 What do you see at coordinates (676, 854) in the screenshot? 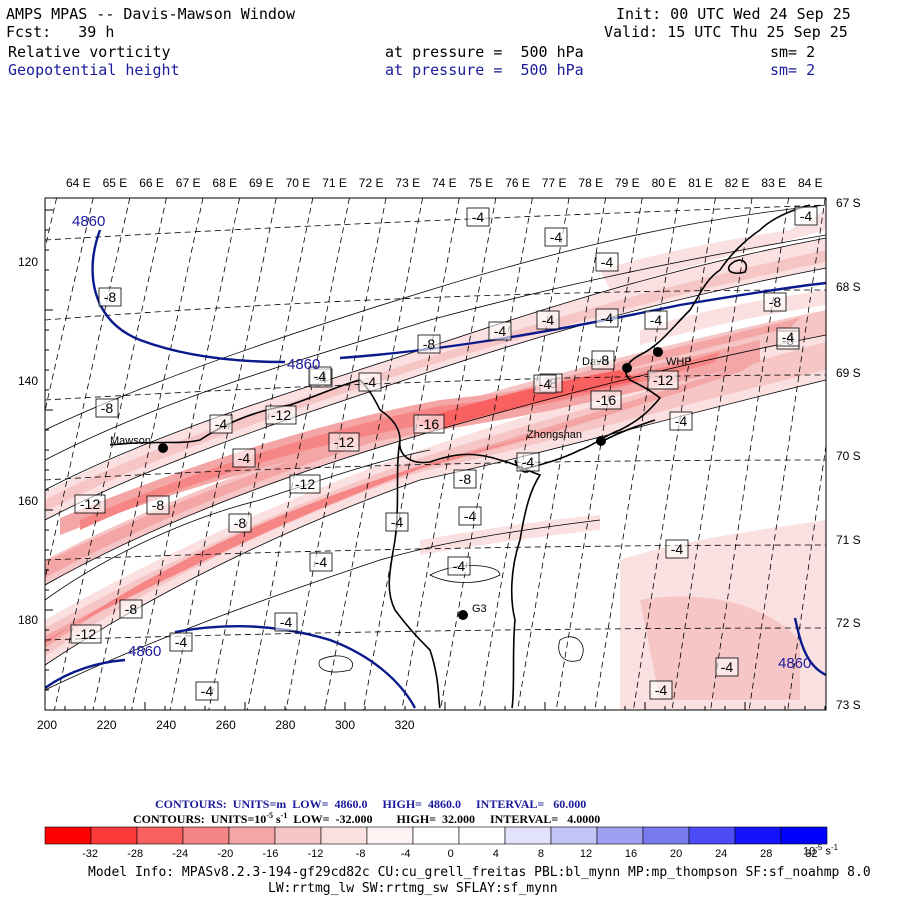
I see `colorbar-tick-label: 20` at bounding box center [676, 854].